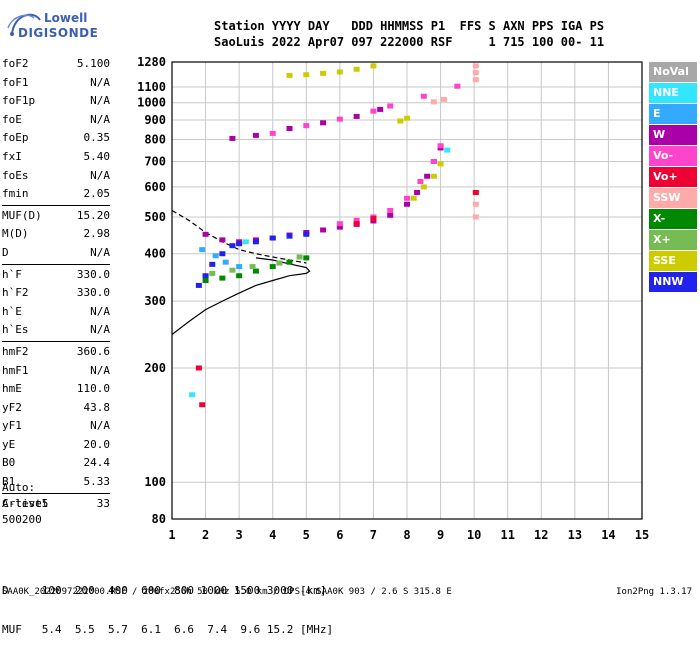 This screenshot has height=649, width=700. Describe the element at coordinates (56, 371) in the screenshot. I see `parameter-row: hmF1 N/A` at that location.